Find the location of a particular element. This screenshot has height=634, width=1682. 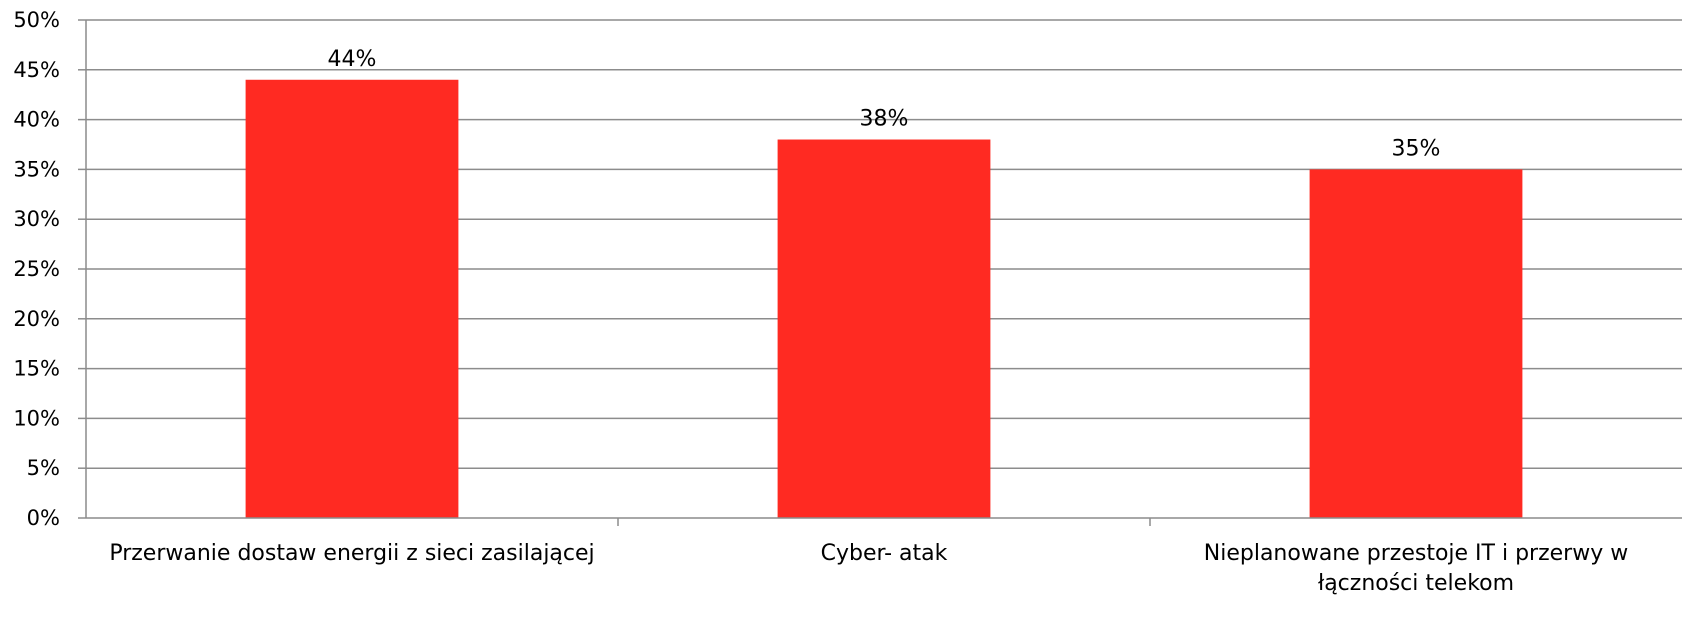

y-tick-label: 45% is located at coordinates (36, 70).